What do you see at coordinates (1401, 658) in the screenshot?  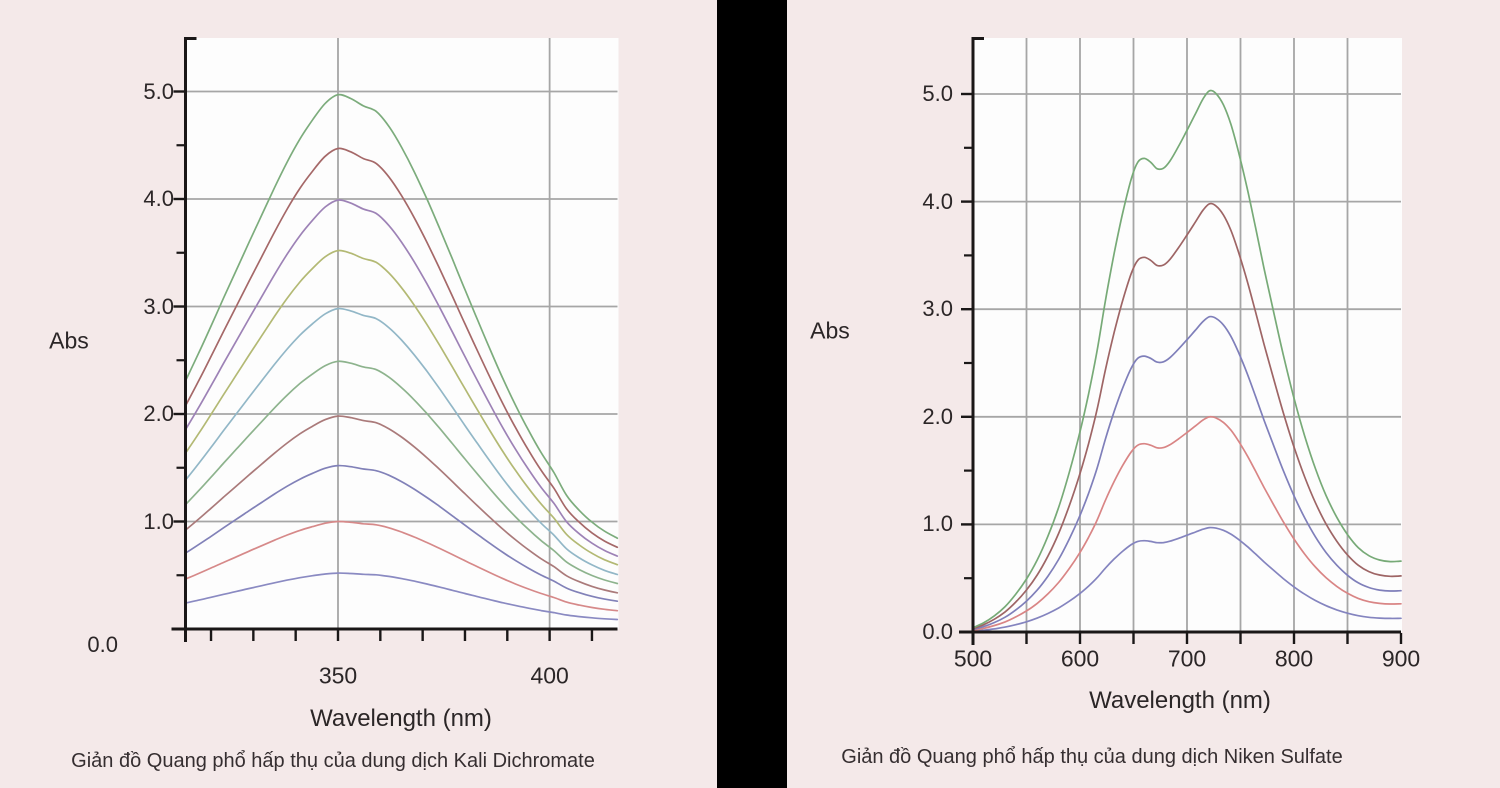 I see `x-tick-label: 900` at bounding box center [1401, 658].